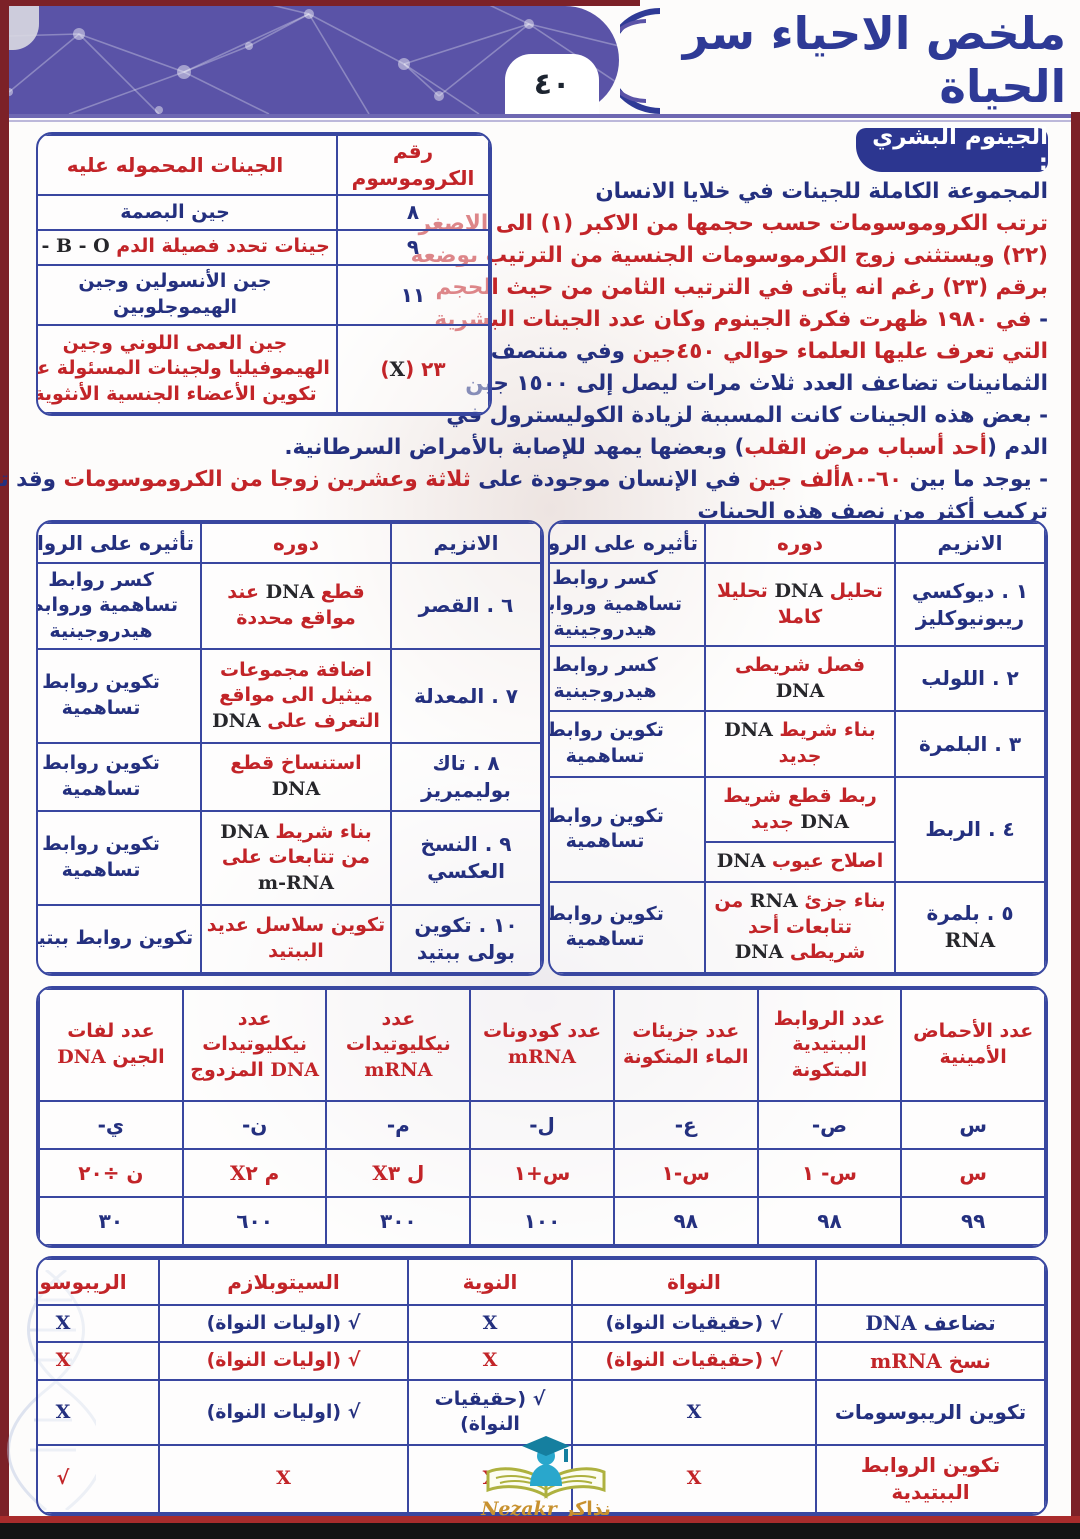  What do you see at coordinates (1017, 447) in the screenshot?
I see `text-segment: الدم (` at bounding box center [1017, 447].